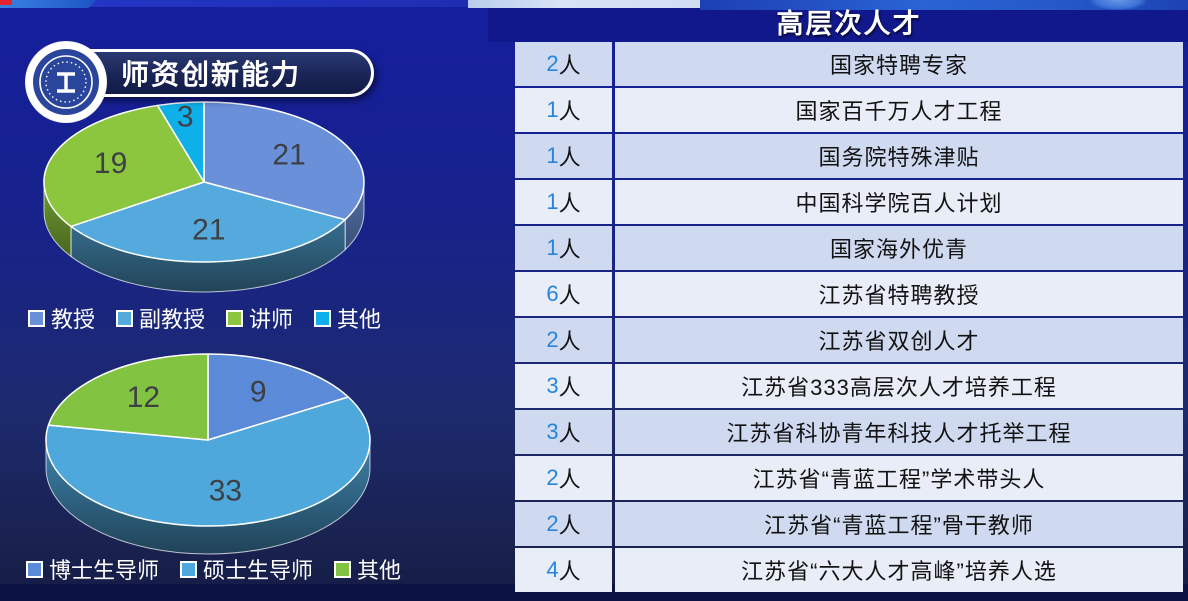 The image size is (1188, 601). I want to click on pie-slice-教授, so click(284, 161).